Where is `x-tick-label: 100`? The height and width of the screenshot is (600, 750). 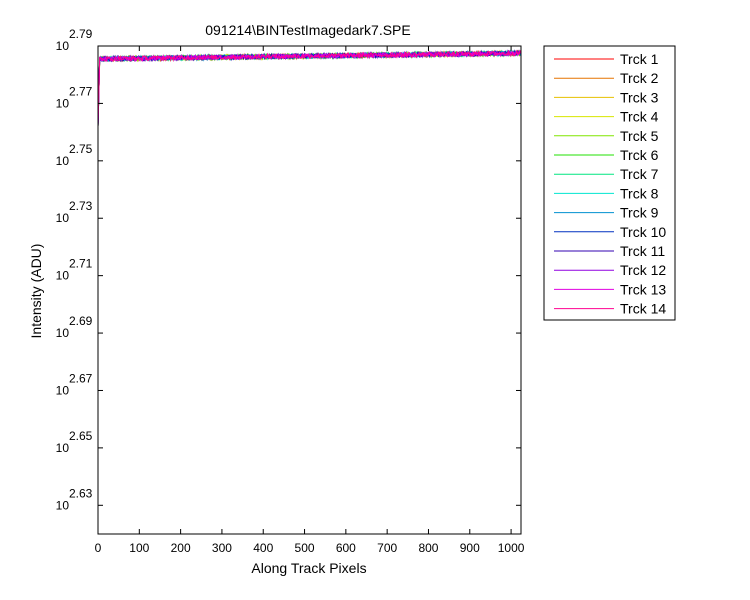 x-tick-label: 100 is located at coordinates (139, 548).